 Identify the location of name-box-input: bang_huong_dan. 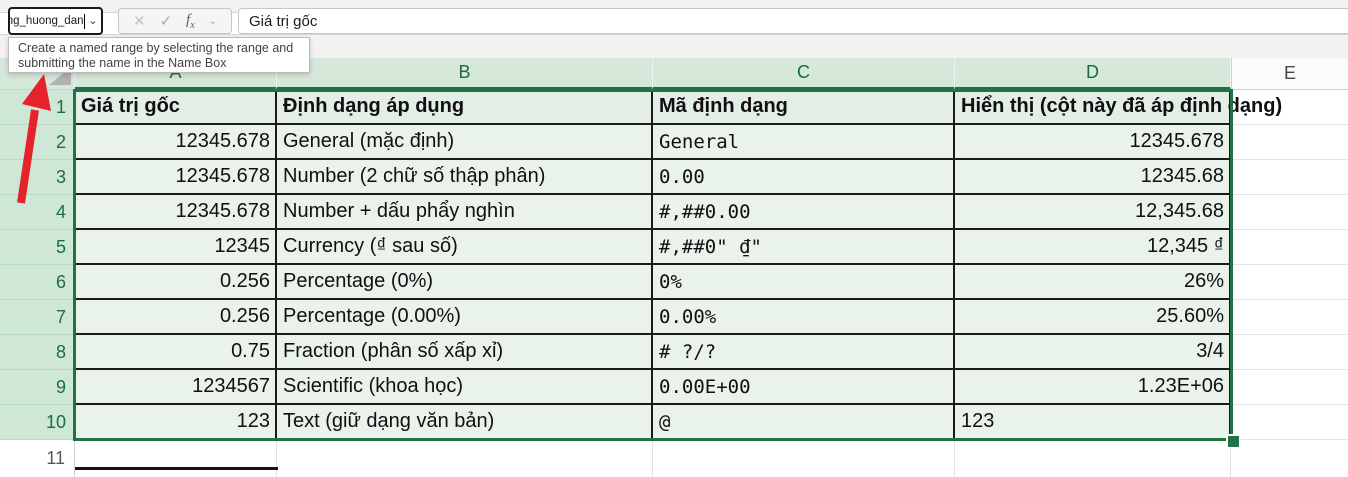
(47, 21).